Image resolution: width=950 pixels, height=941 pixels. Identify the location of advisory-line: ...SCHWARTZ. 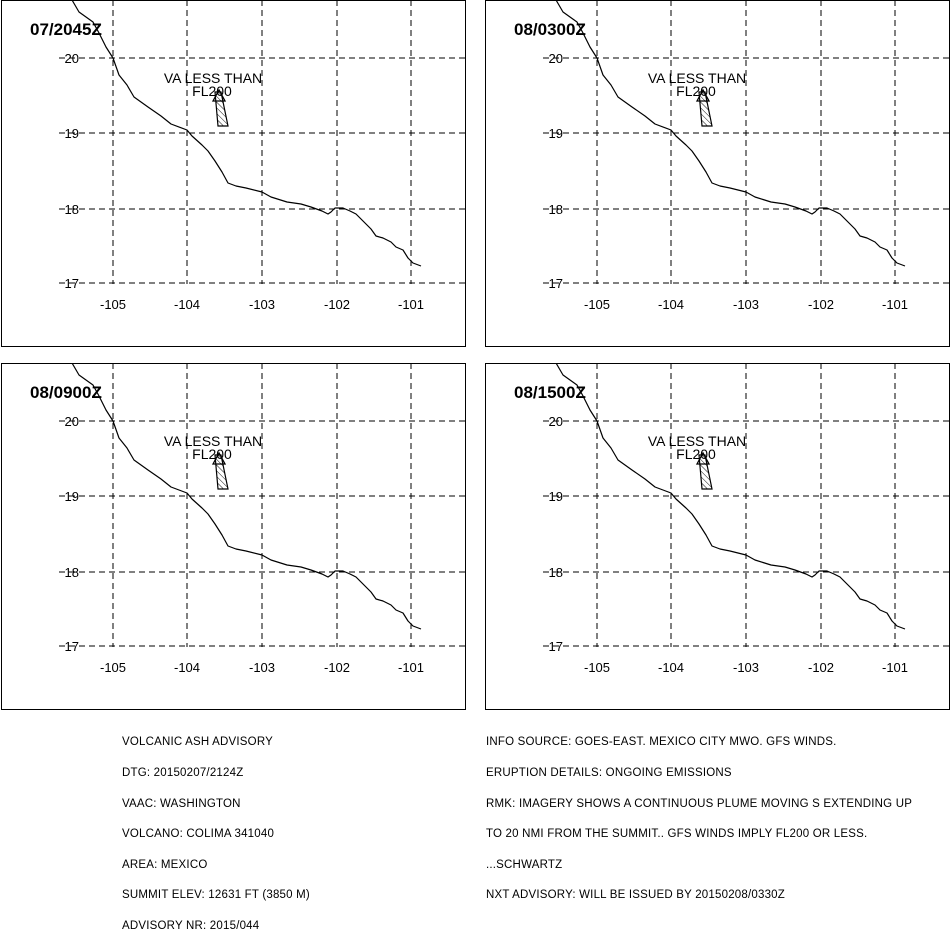
(524, 864).